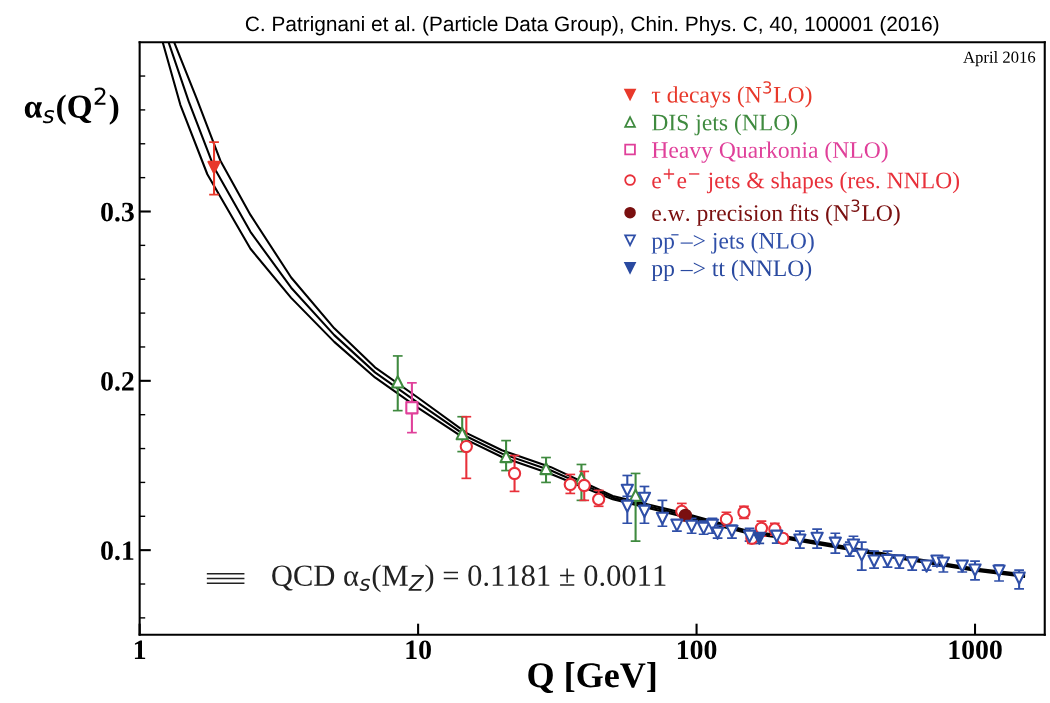 The height and width of the screenshot is (703, 1050). I want to click on legend-label: pp̄ –> jets (NLO), so click(732, 243).